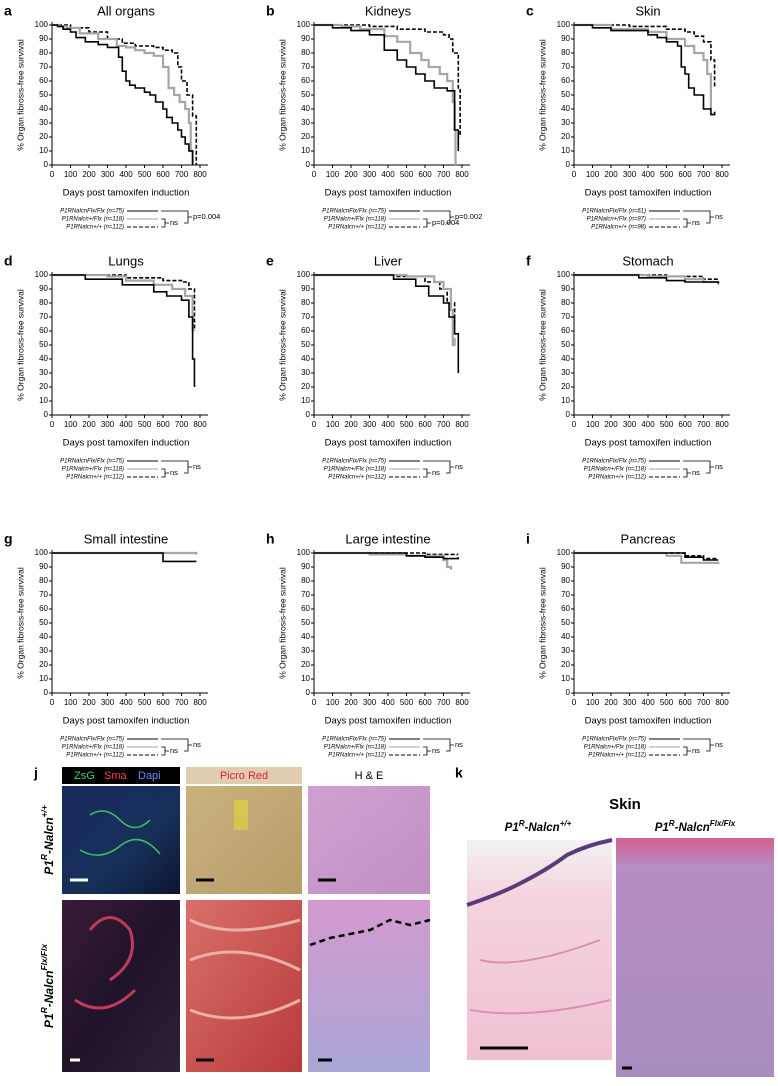  Describe the element at coordinates (126, 260) in the screenshot. I see `chart-title: Lungs` at that location.